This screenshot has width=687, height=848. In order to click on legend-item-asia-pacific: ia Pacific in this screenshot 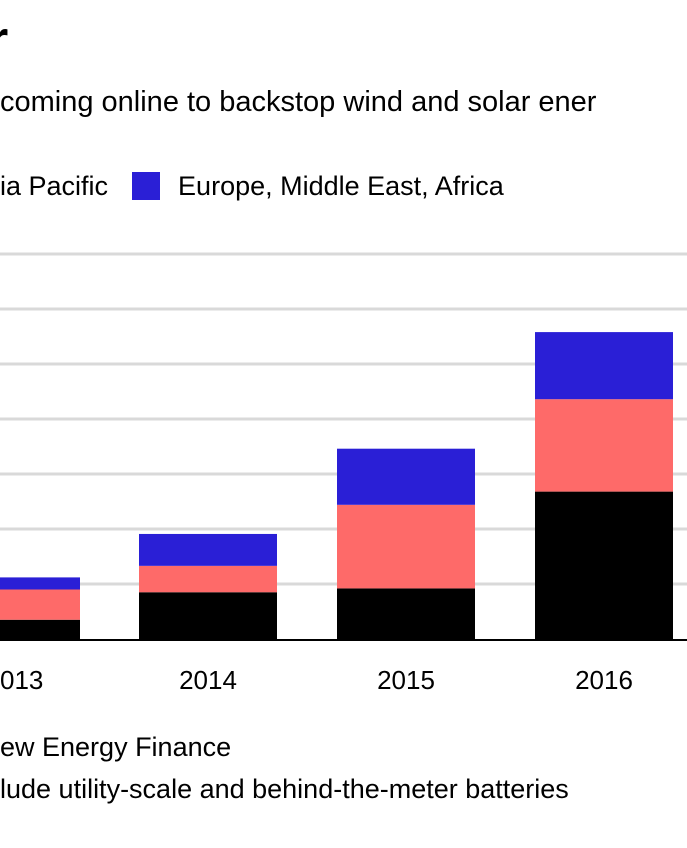, I will do `click(54, 185)`.